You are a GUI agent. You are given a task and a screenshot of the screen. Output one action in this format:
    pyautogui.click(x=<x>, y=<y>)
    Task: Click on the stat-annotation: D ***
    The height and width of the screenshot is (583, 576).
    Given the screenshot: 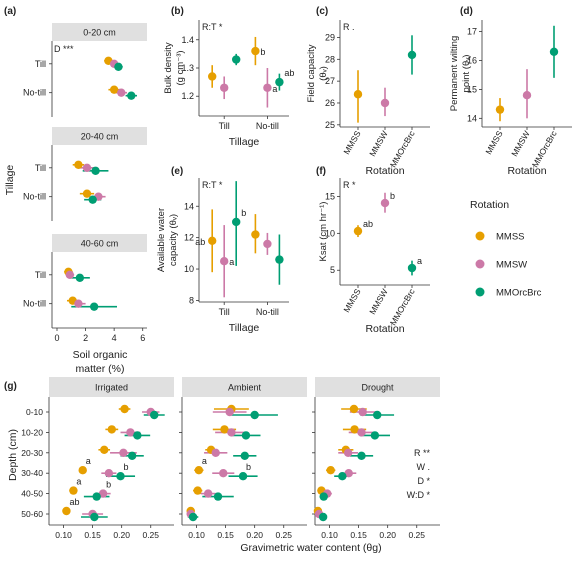 What is the action you would take?
    pyautogui.click(x=64, y=49)
    